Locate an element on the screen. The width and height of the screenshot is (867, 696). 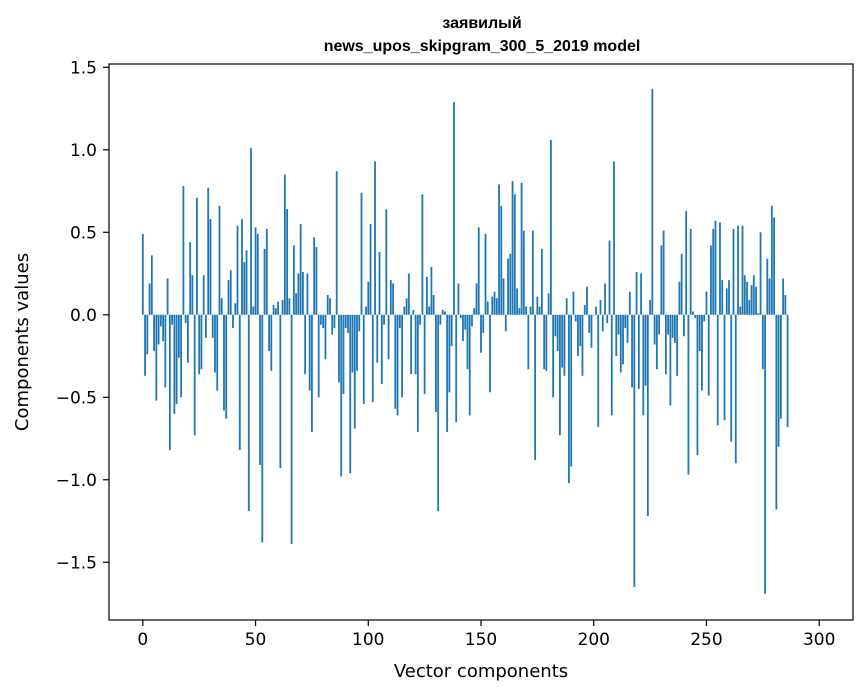
x-tick-label: 300 is located at coordinates (819, 640).